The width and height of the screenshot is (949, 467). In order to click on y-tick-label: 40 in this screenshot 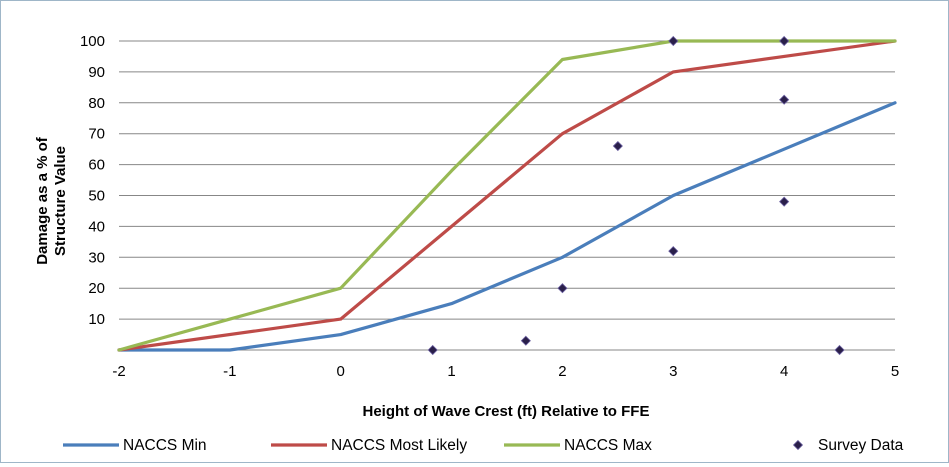, I will do `click(96, 226)`.